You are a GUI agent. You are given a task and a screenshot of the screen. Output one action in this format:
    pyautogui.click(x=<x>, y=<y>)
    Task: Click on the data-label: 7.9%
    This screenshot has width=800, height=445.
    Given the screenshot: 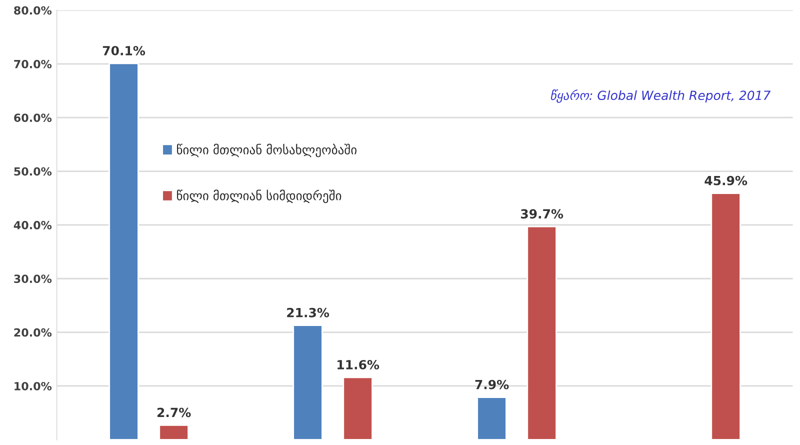 What is the action you would take?
    pyautogui.click(x=492, y=385)
    